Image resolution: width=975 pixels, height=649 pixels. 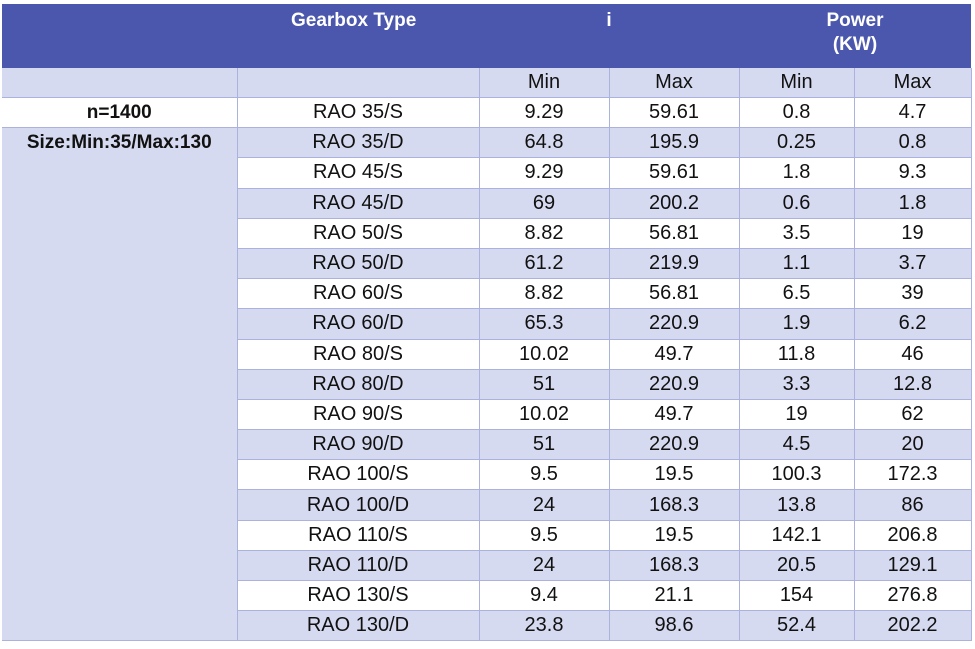 What do you see at coordinates (544, 354) in the screenshot?
I see `cell-i-min: 10.02` at bounding box center [544, 354].